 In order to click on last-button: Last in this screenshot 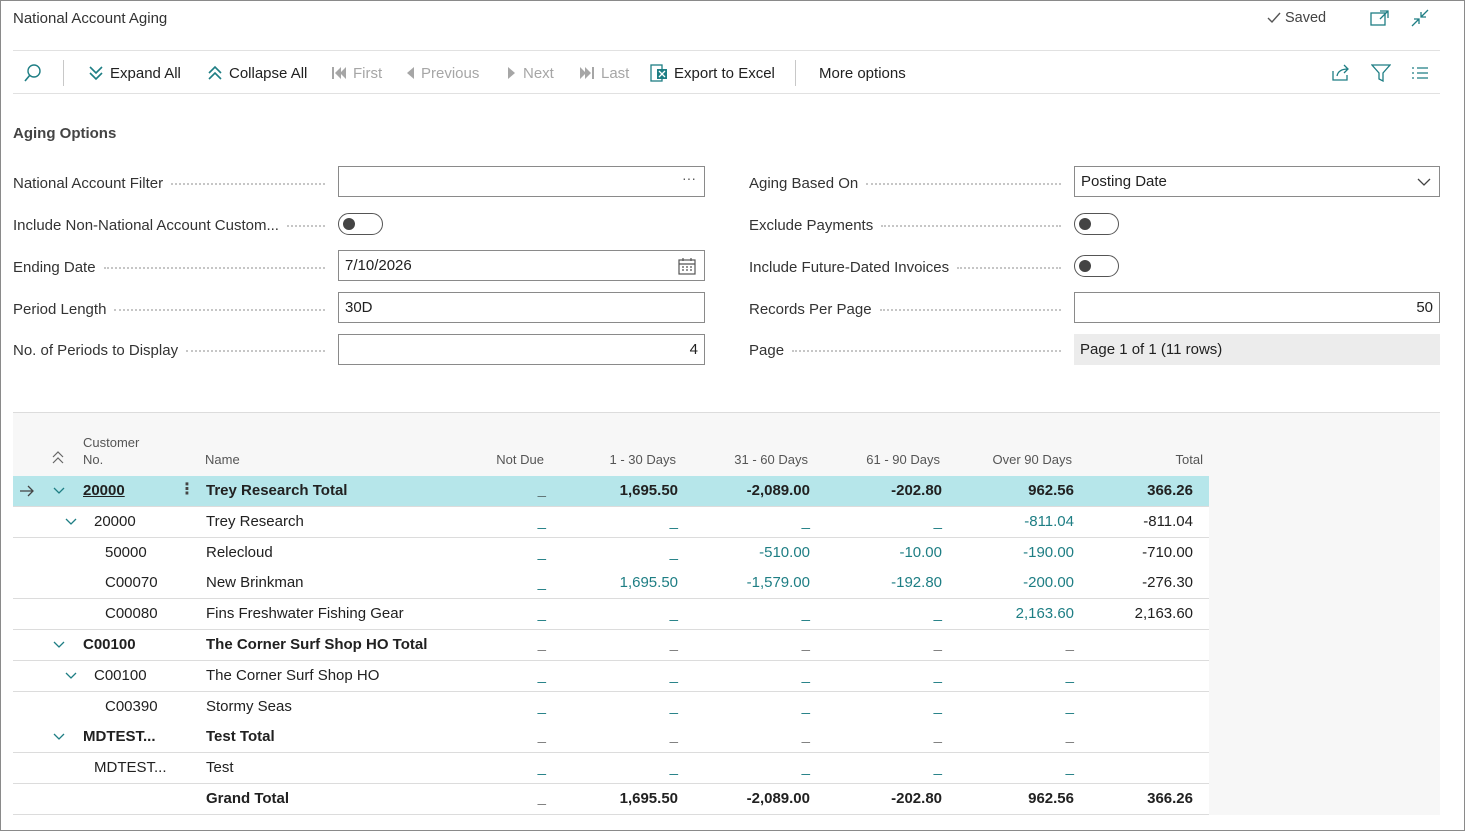, I will do `click(604, 73)`.